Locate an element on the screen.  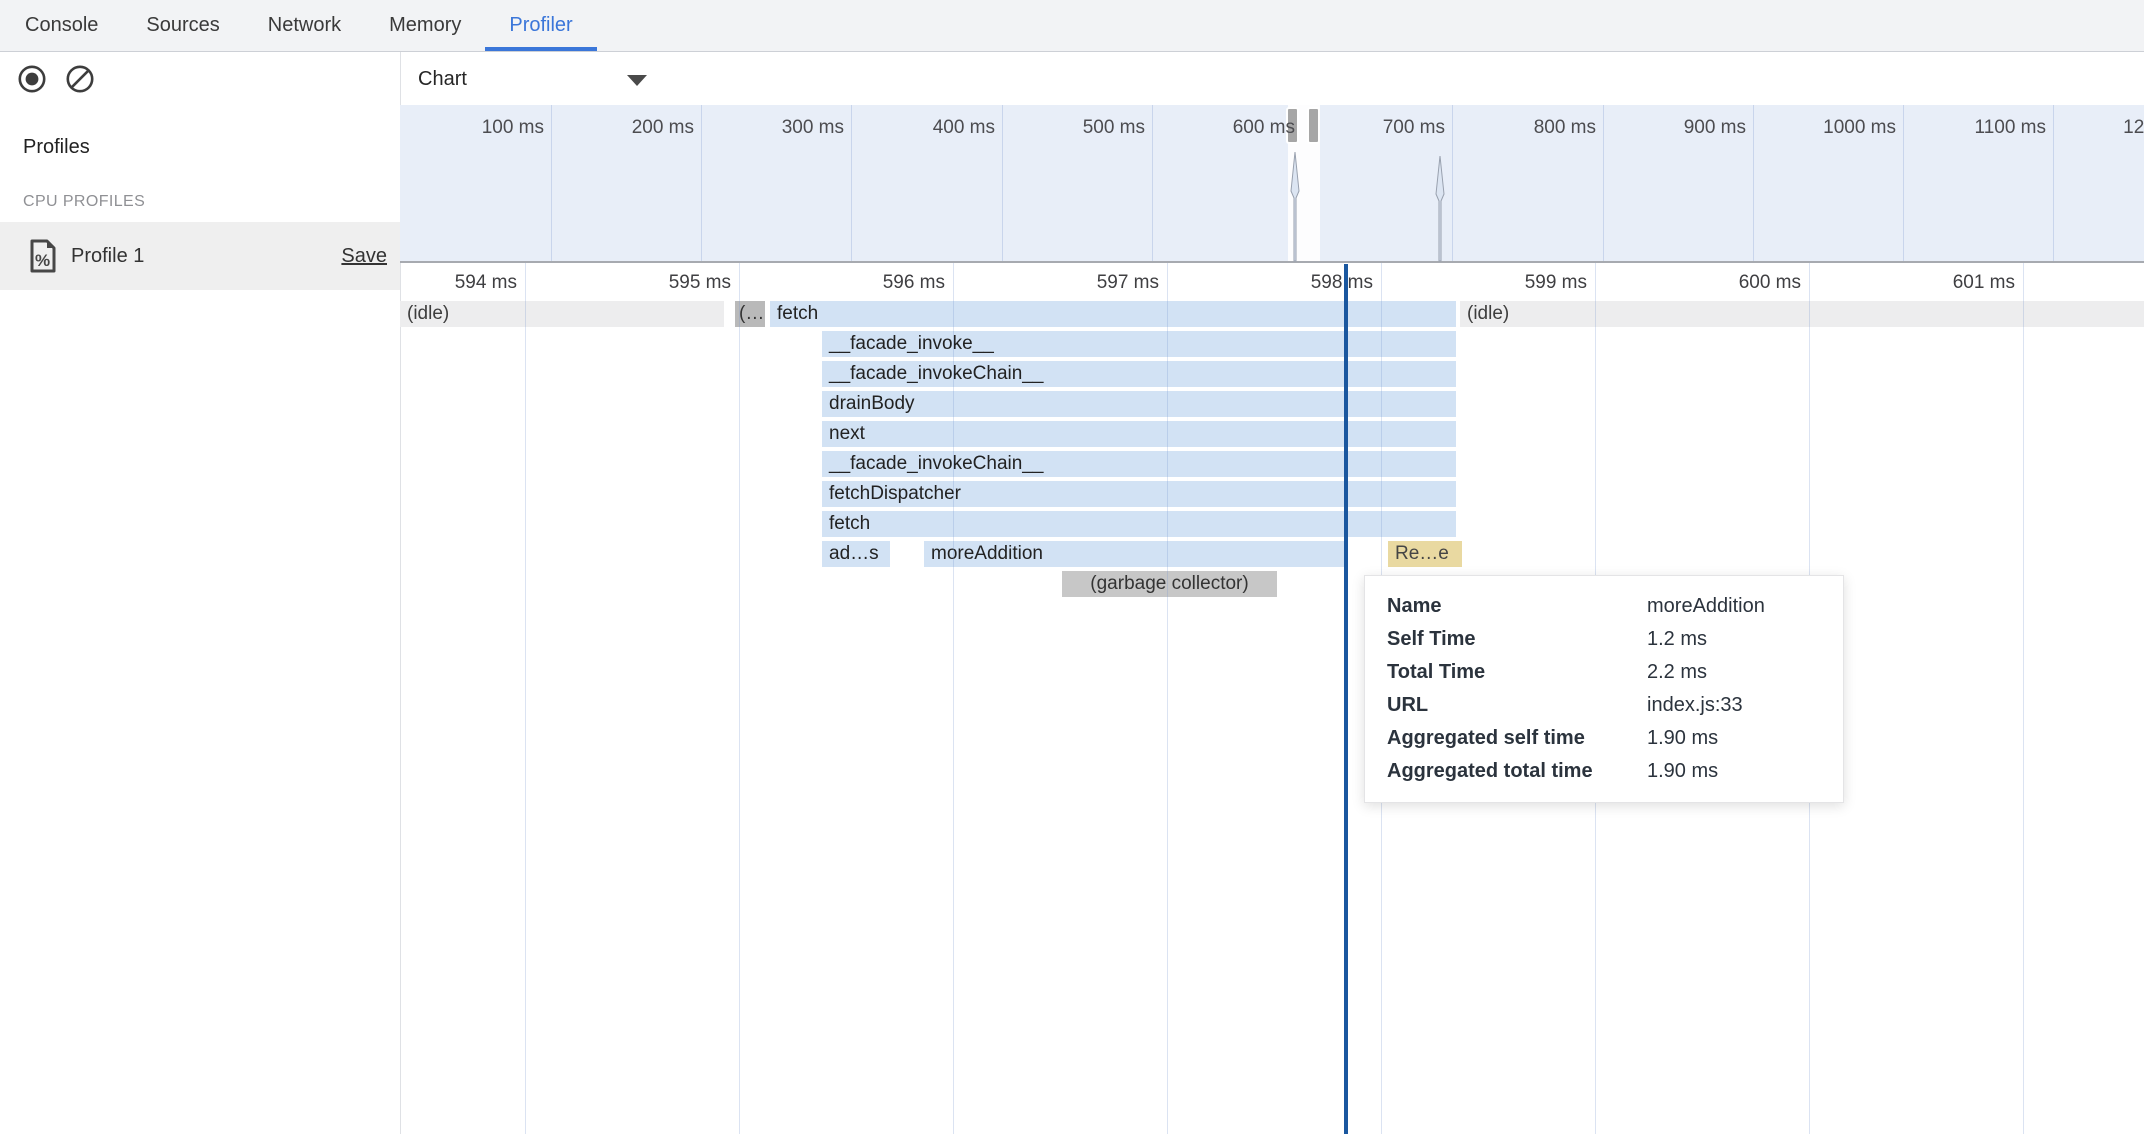
overview-tick-label: 300 ms is located at coordinates (812, 127).